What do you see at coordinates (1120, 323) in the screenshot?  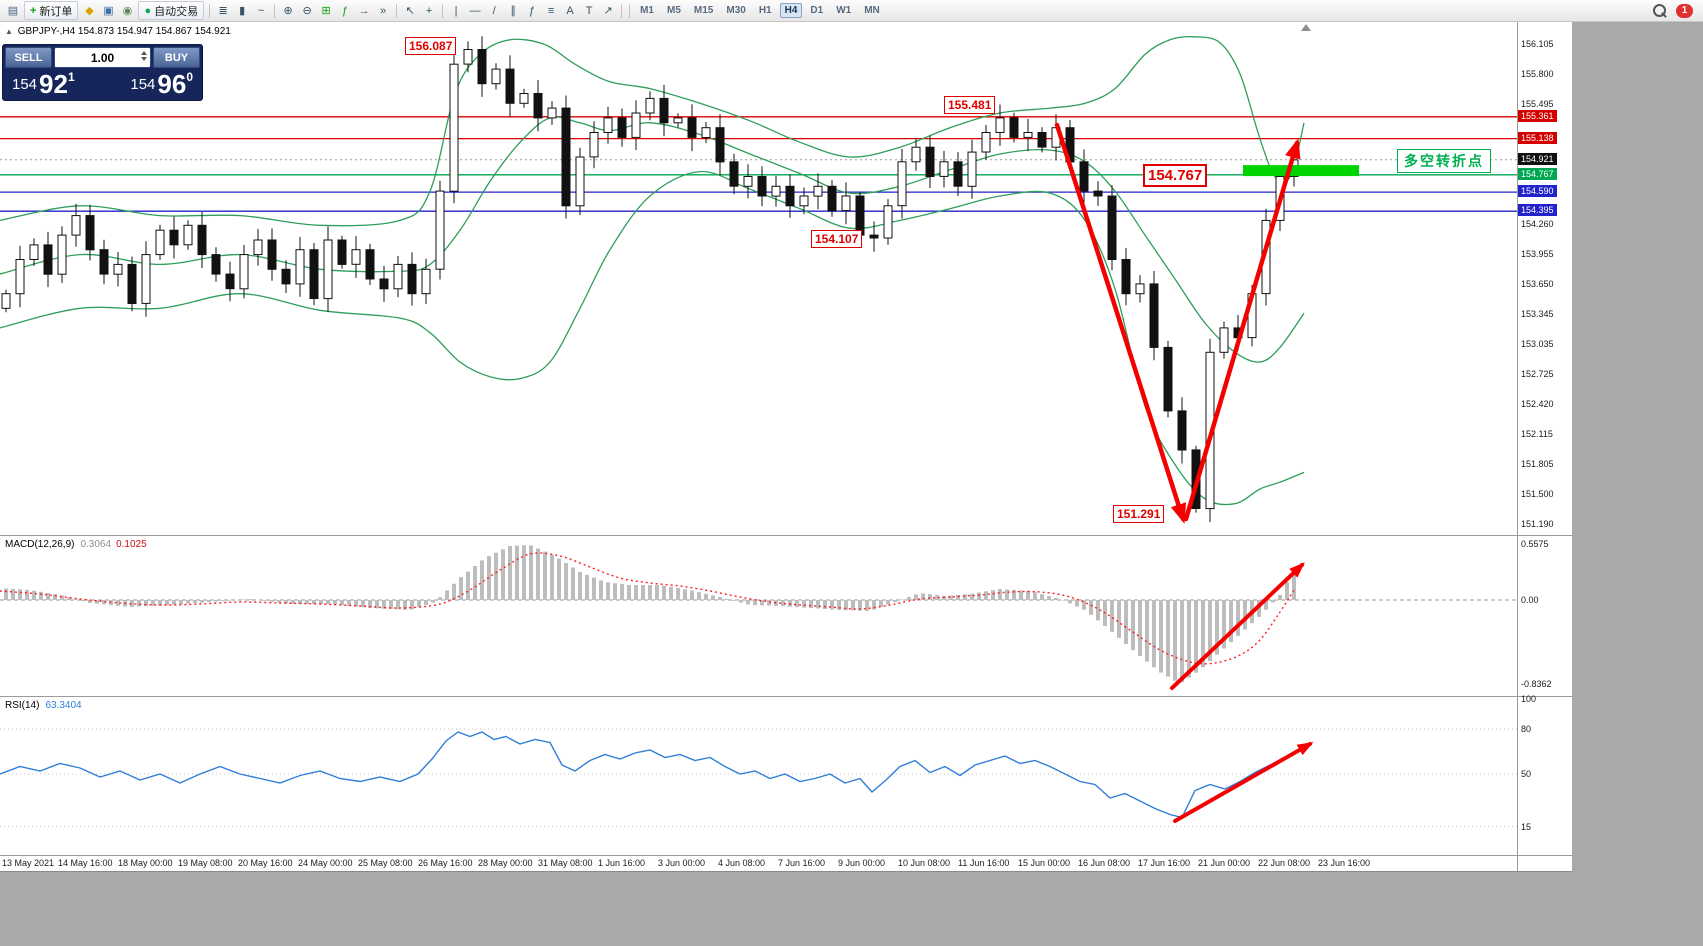 I see `trend-arrow-down` at bounding box center [1120, 323].